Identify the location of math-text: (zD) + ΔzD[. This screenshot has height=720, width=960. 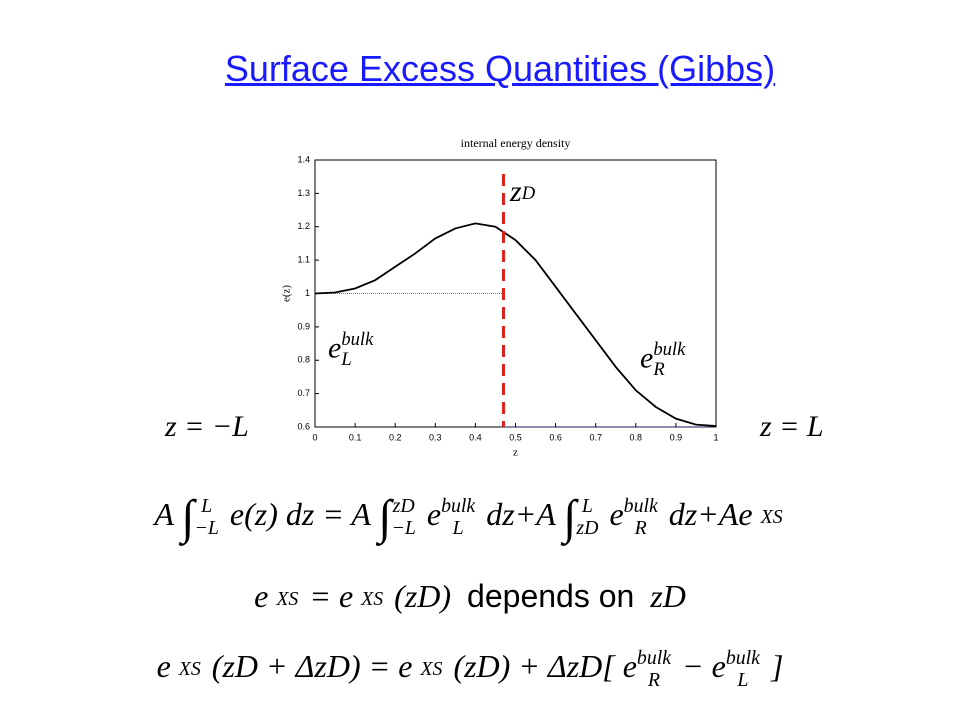
(534, 666).